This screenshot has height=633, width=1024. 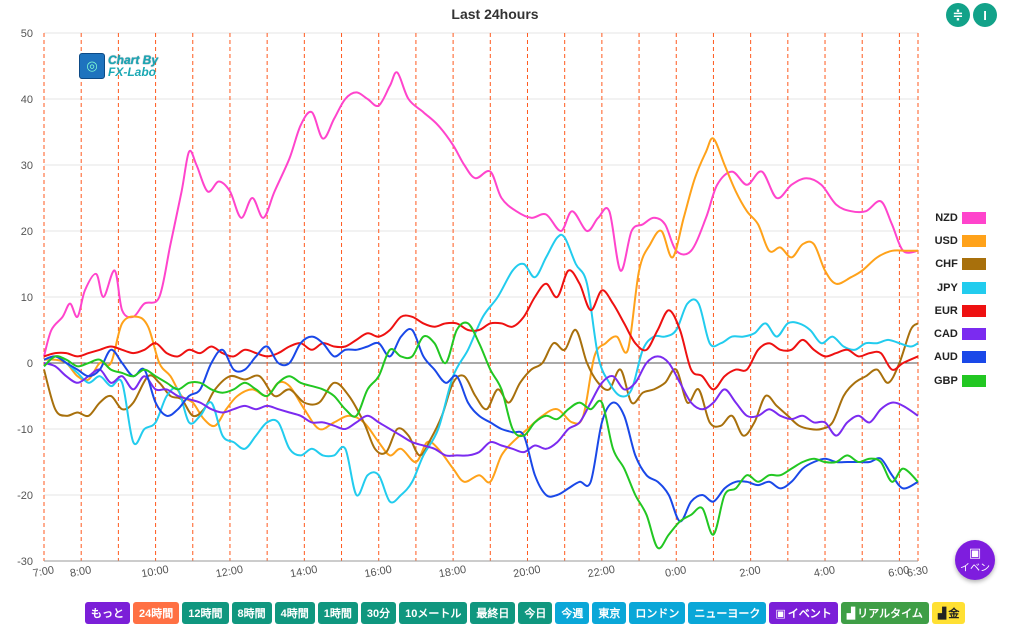 I want to click on x-tick-label: 6:30, so click(x=917, y=572).